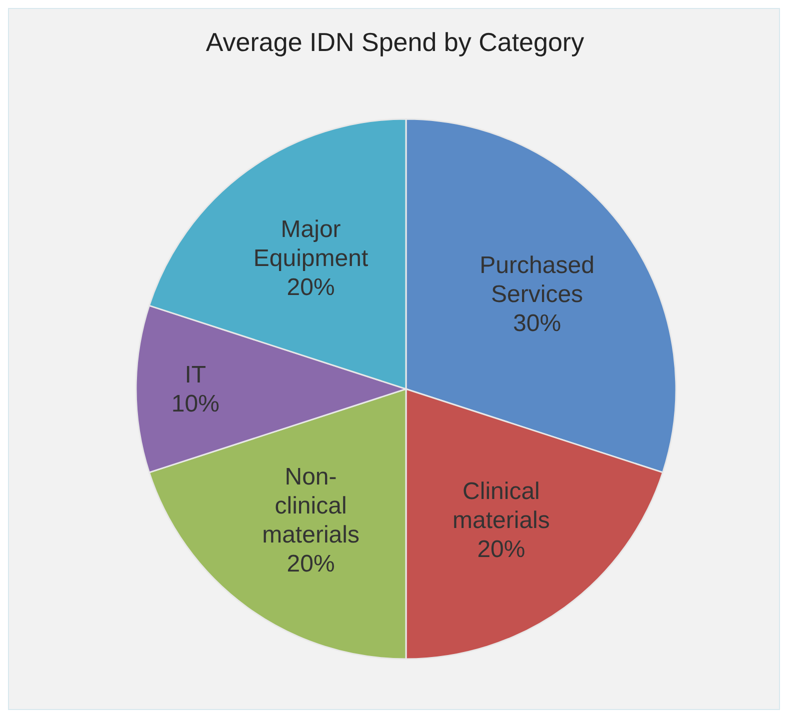 The image size is (788, 718). What do you see at coordinates (537, 279) in the screenshot?
I see `slice-label: Purchased Services` at bounding box center [537, 279].